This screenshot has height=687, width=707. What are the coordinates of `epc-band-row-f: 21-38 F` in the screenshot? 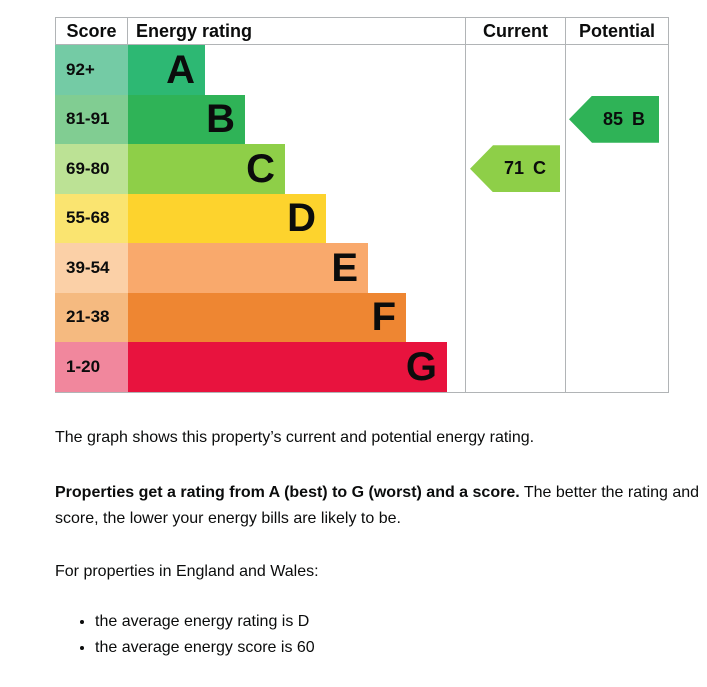 It's located at (362, 317).